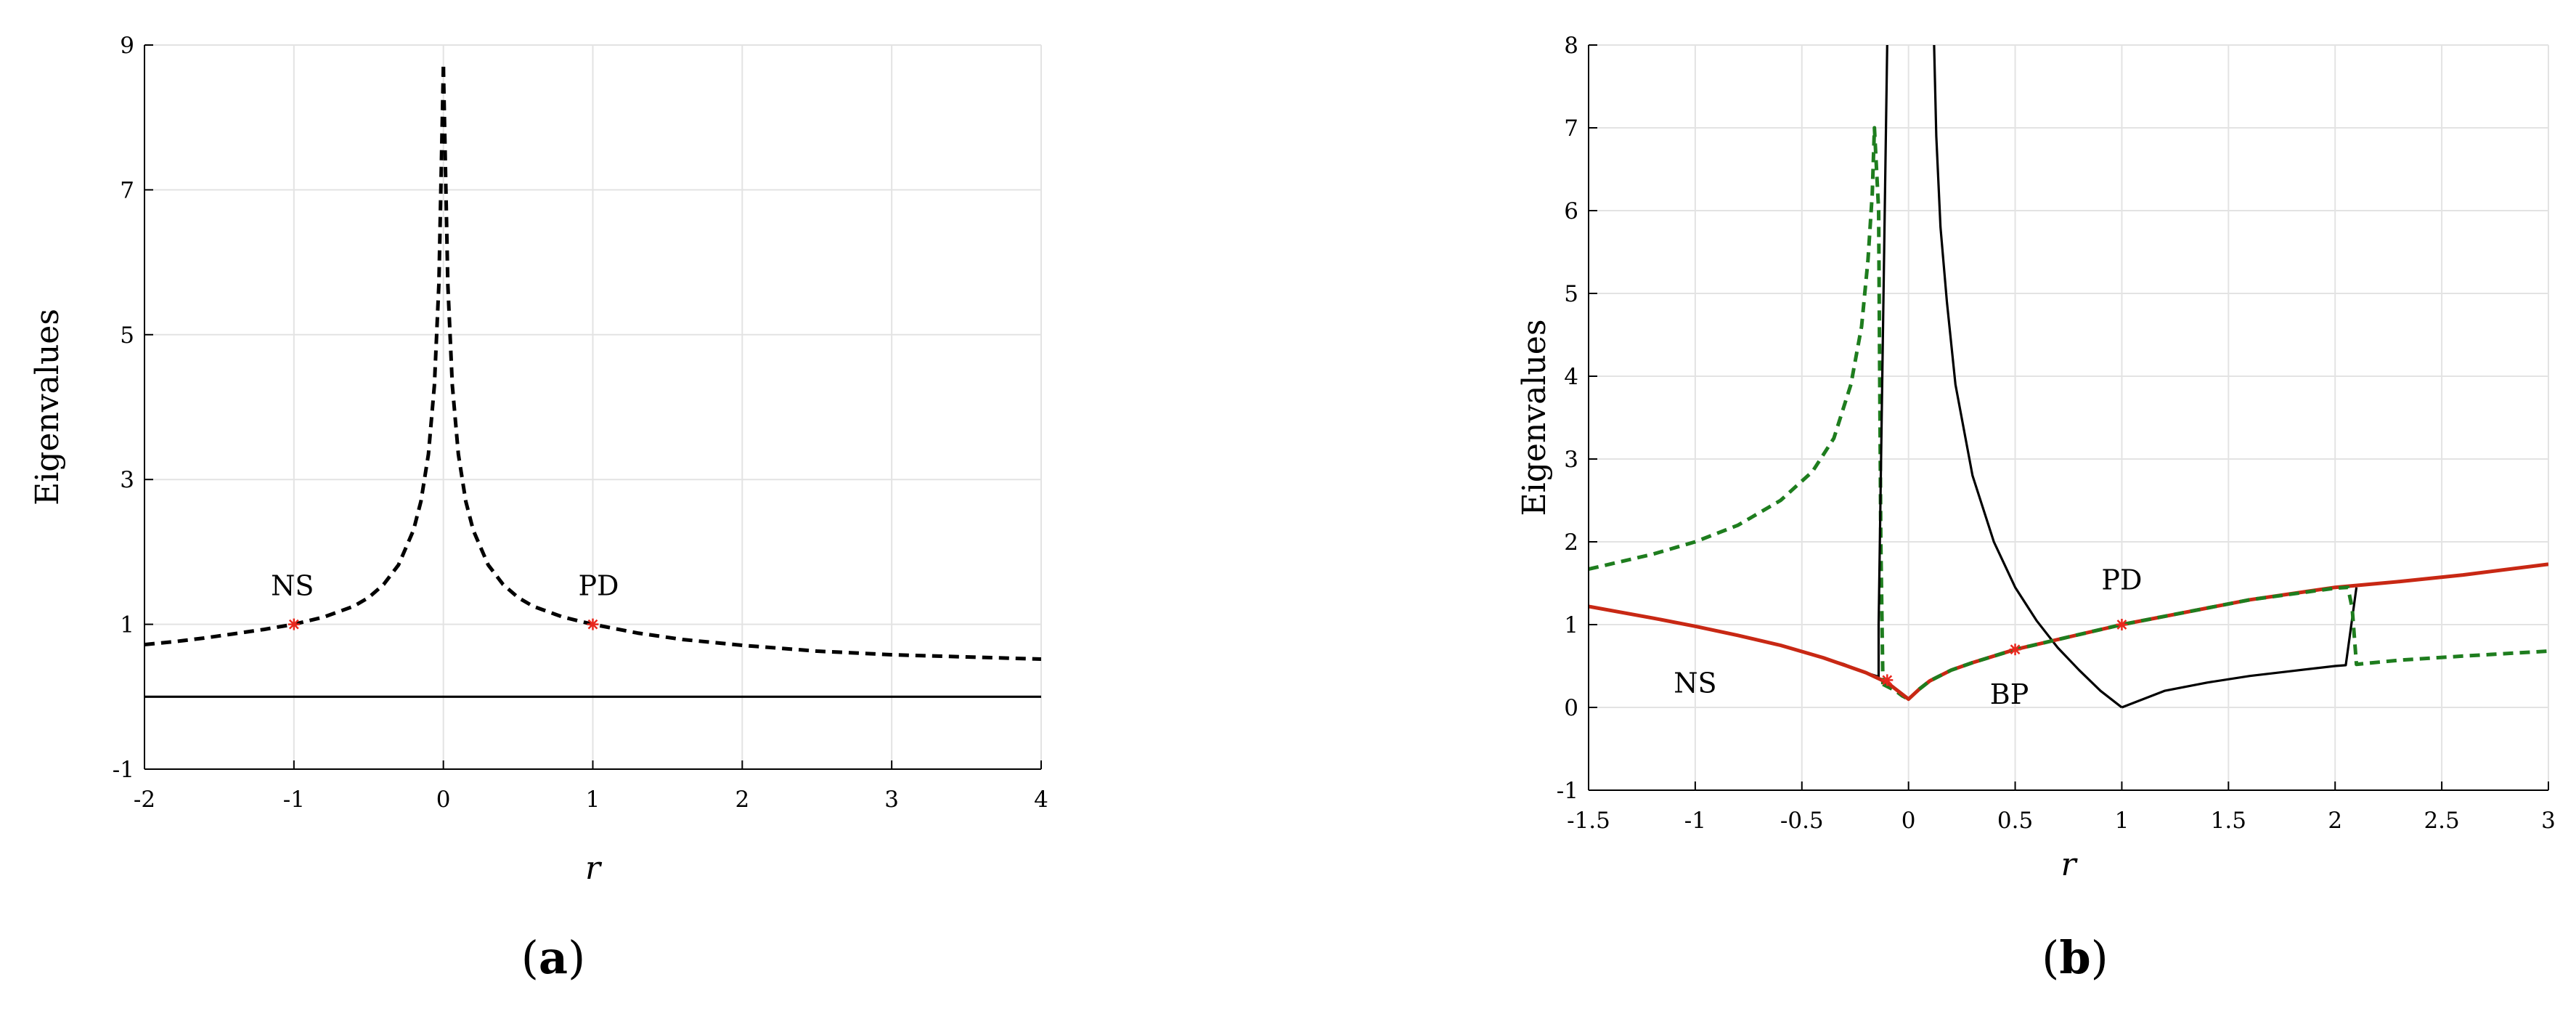 The height and width of the screenshot is (1011, 2576). Describe the element at coordinates (1571, 46) in the screenshot. I see `y-tick-label: 8` at that location.